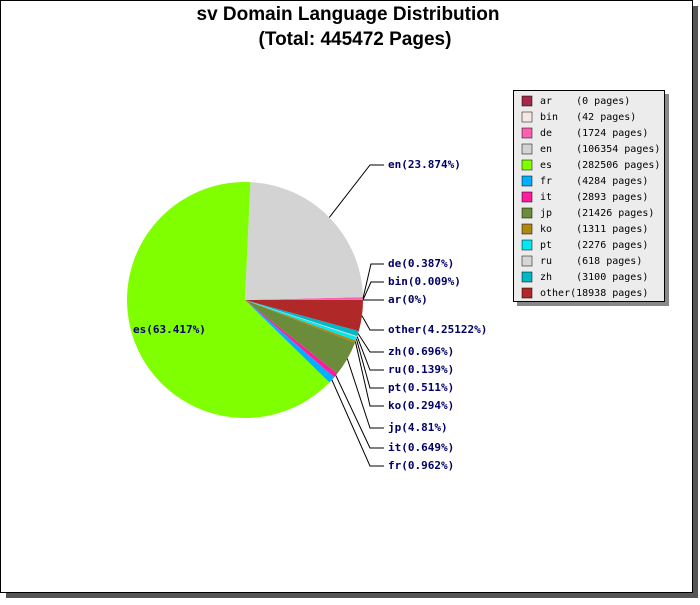 The width and height of the screenshot is (700, 605). What do you see at coordinates (597, 213) in the screenshot?
I see `legend-label: jp (21426 pages)` at bounding box center [597, 213].